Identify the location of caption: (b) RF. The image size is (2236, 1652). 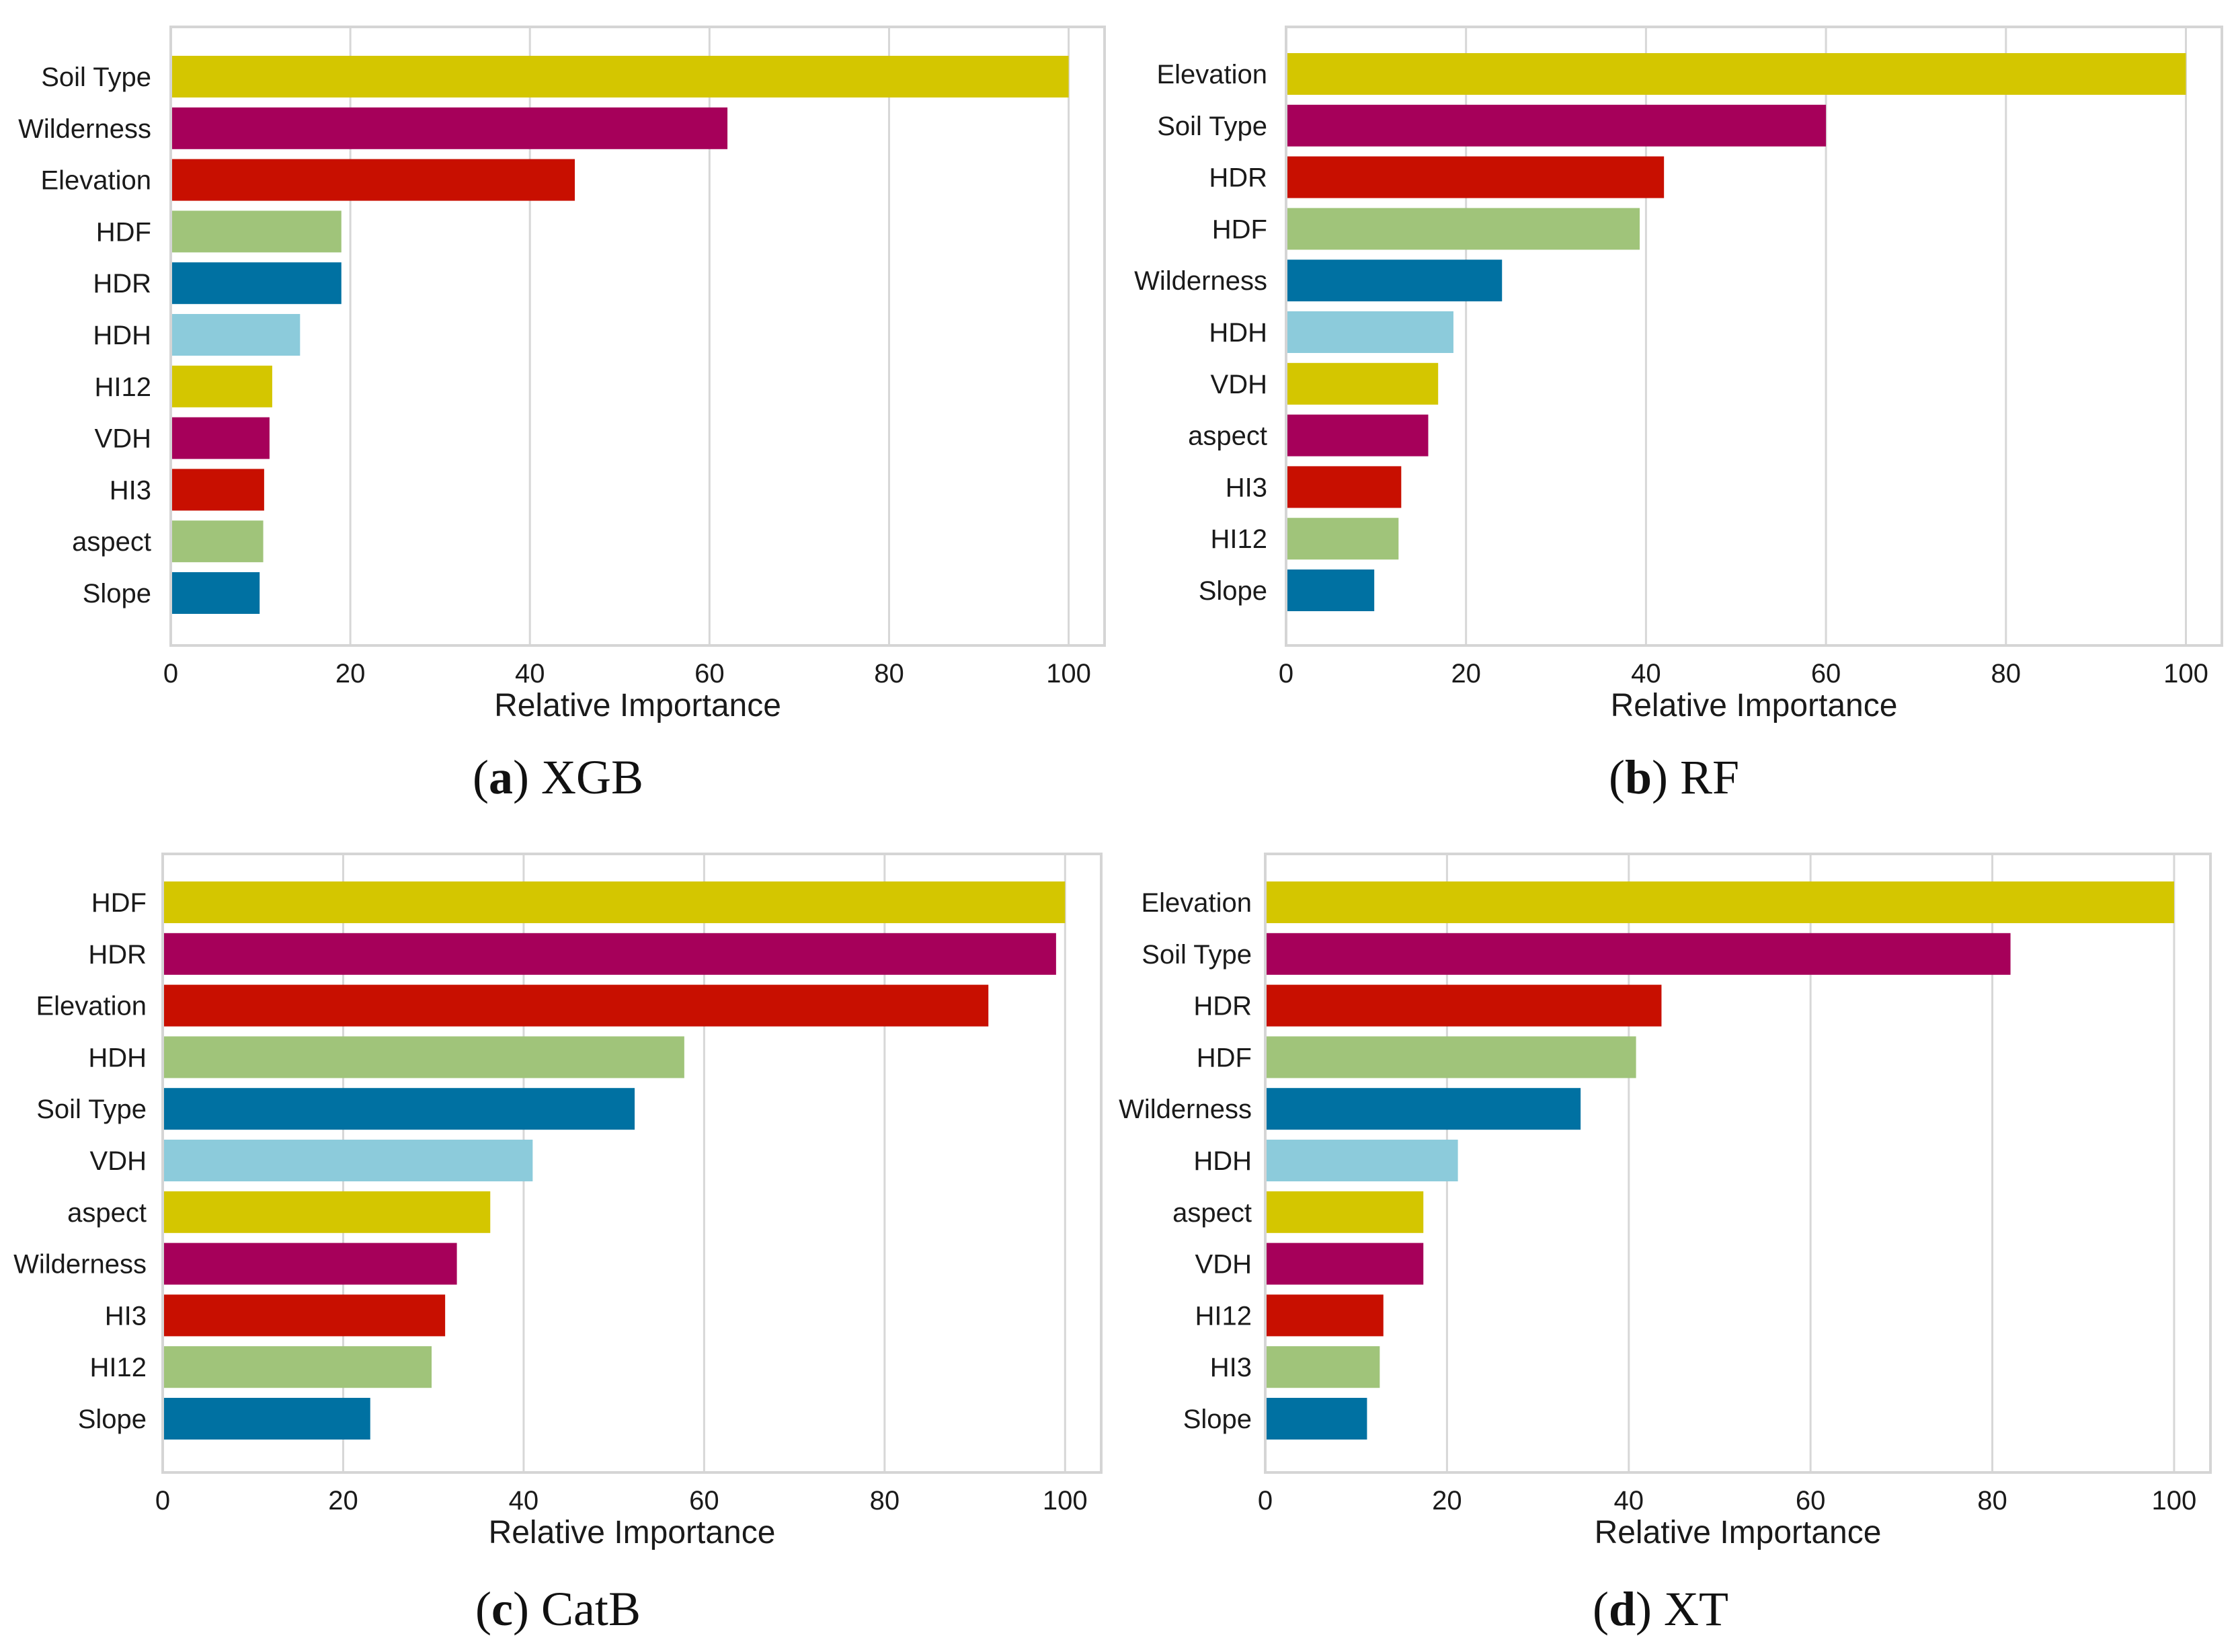
(1674, 777).